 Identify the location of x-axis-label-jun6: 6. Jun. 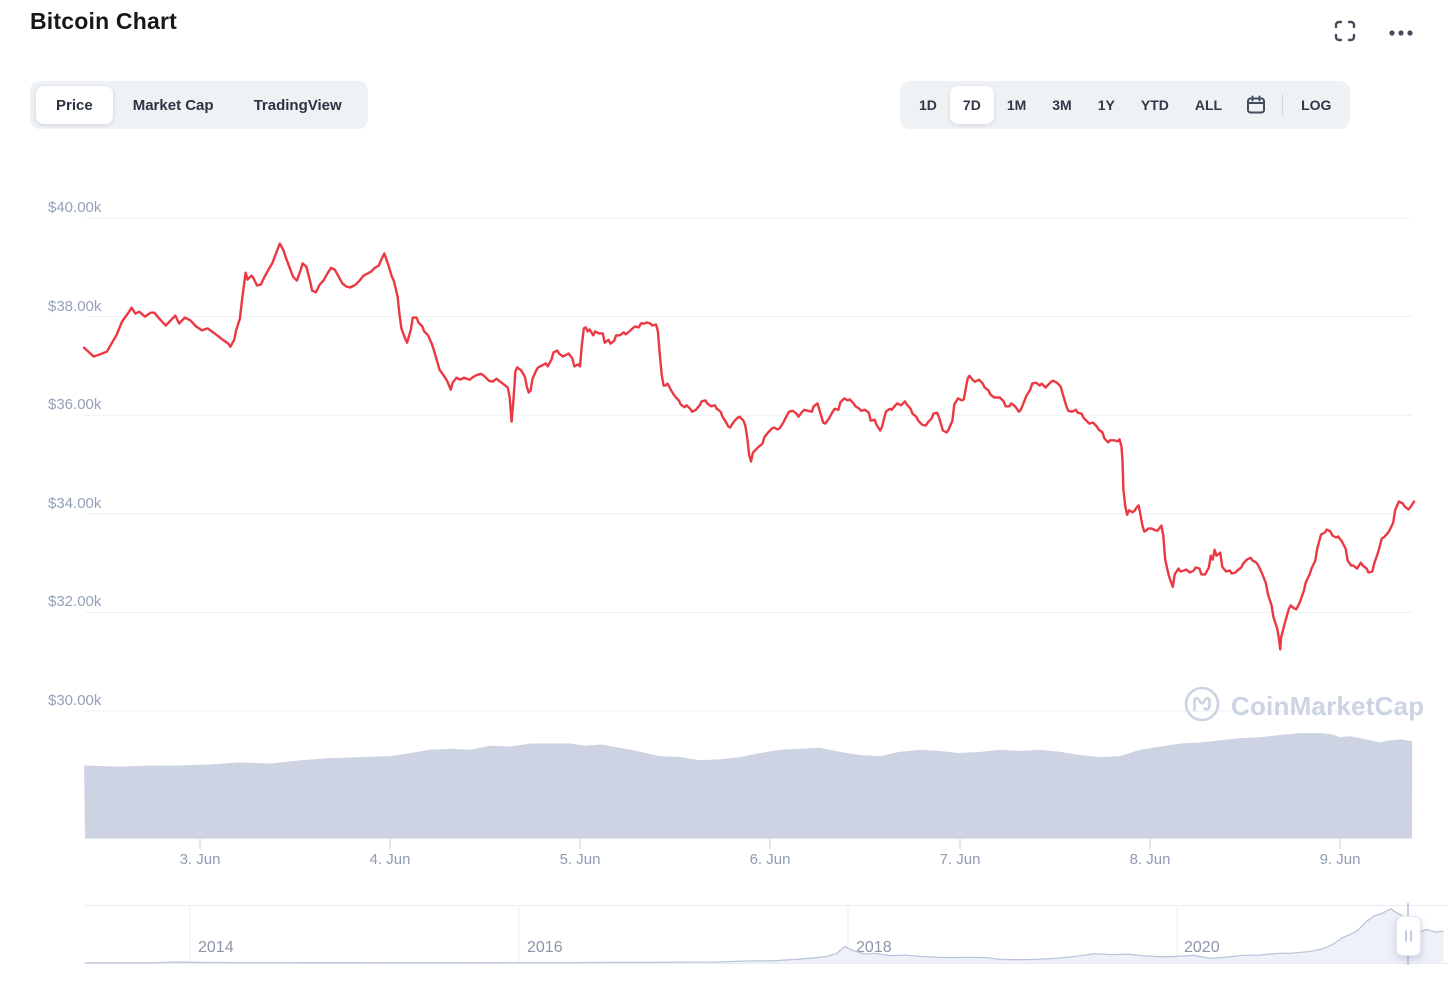
(770, 859).